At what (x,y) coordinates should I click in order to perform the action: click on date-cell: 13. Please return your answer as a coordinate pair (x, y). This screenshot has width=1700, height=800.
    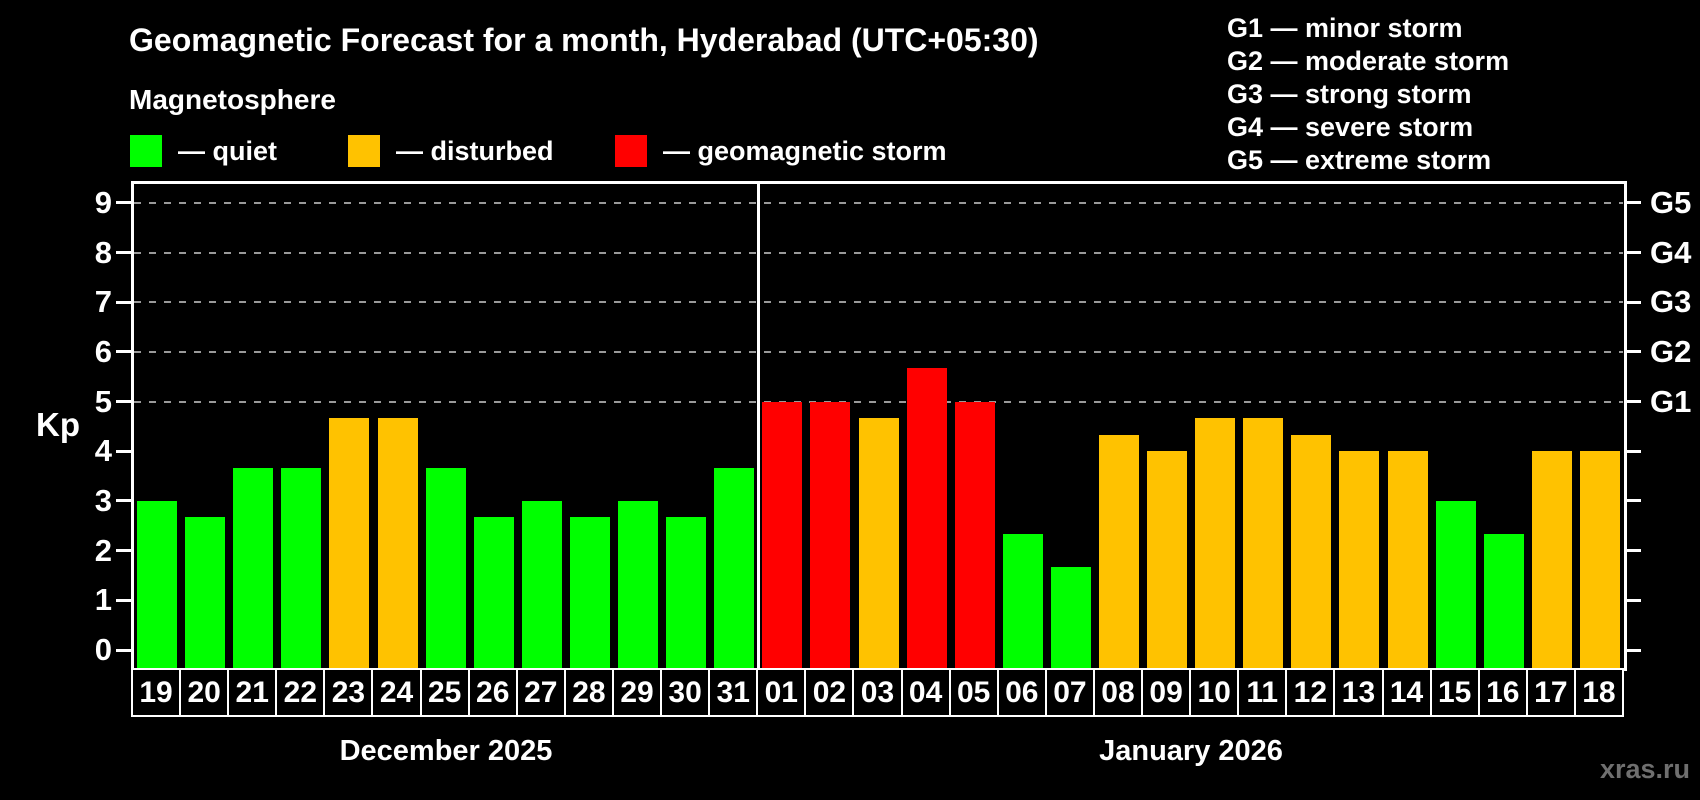
    Looking at the image, I should click on (1358, 692).